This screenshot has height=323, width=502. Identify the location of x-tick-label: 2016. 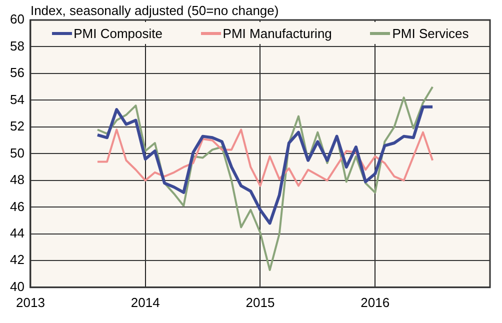
(375, 302).